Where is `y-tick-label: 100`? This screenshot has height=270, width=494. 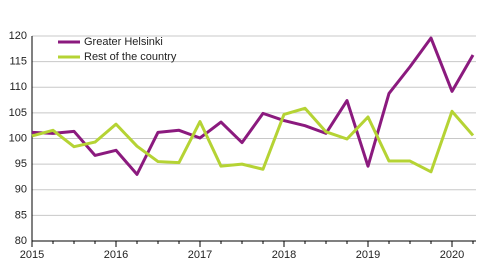
y-tick-label: 100 is located at coordinates (18, 138).